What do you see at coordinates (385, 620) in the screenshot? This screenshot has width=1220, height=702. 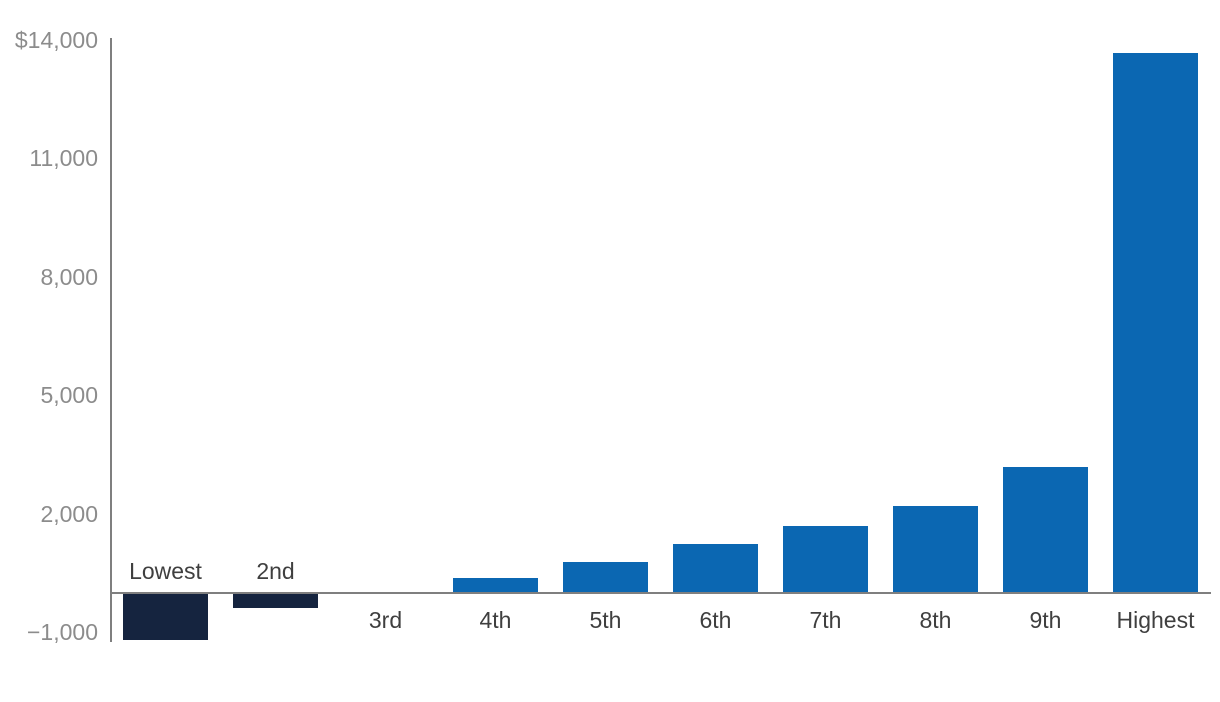 I see `x-label-3rd: 3rd` at bounding box center [385, 620].